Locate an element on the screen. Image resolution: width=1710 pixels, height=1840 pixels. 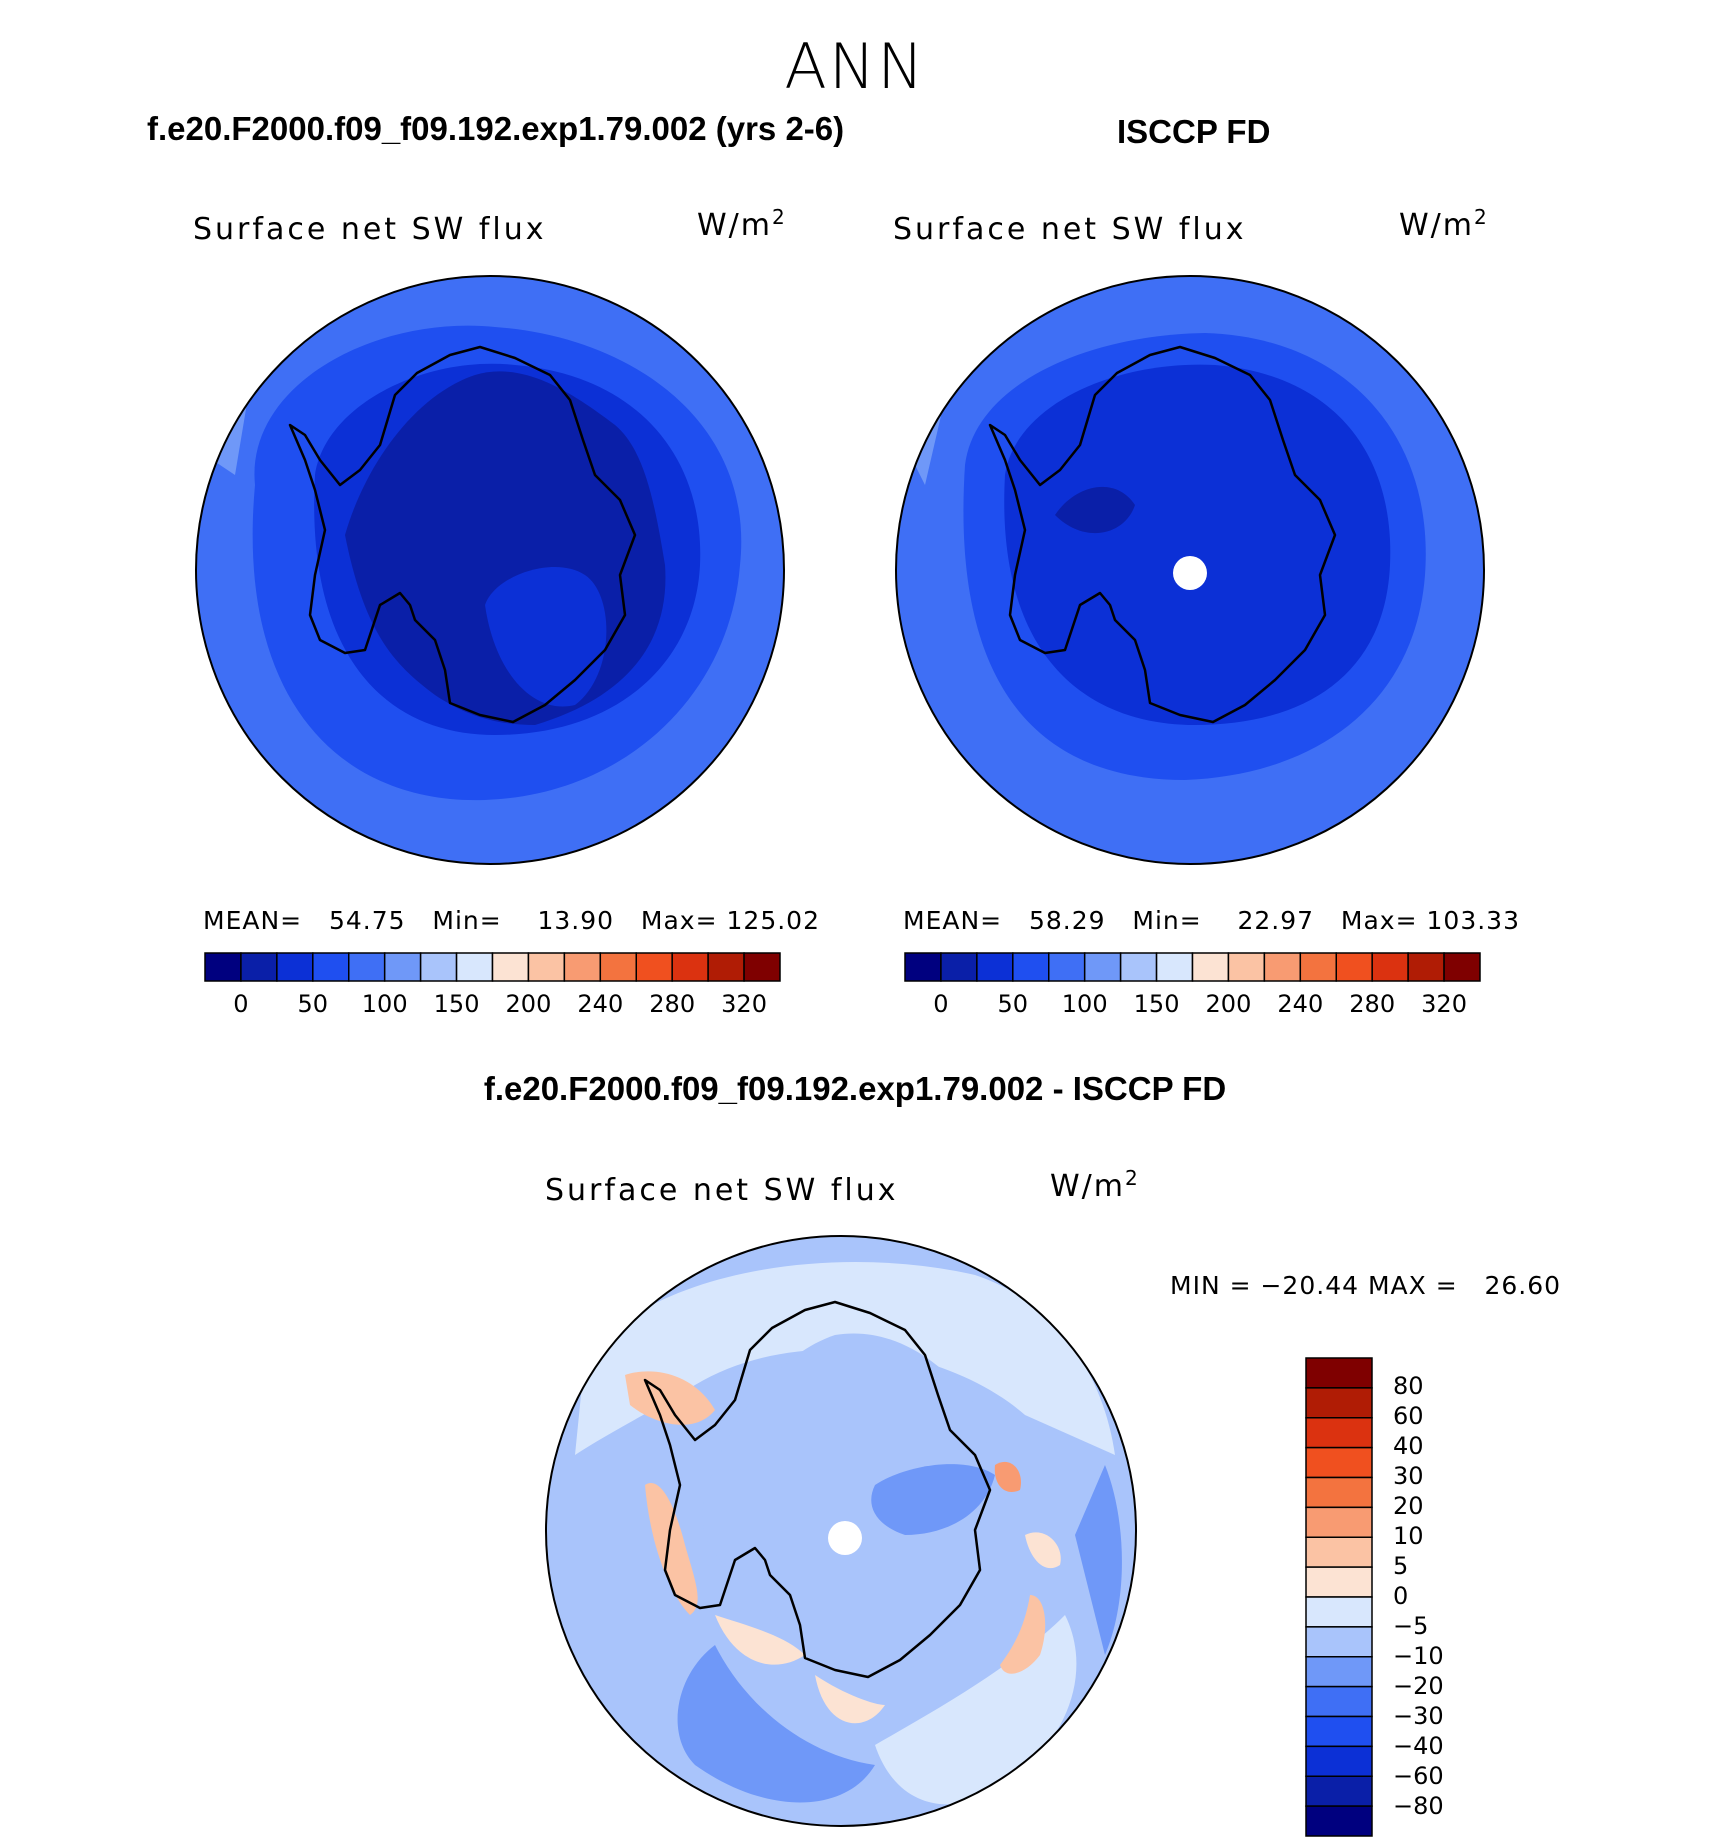
colorbar-tick-label: −30 is located at coordinates (1418, 1716).